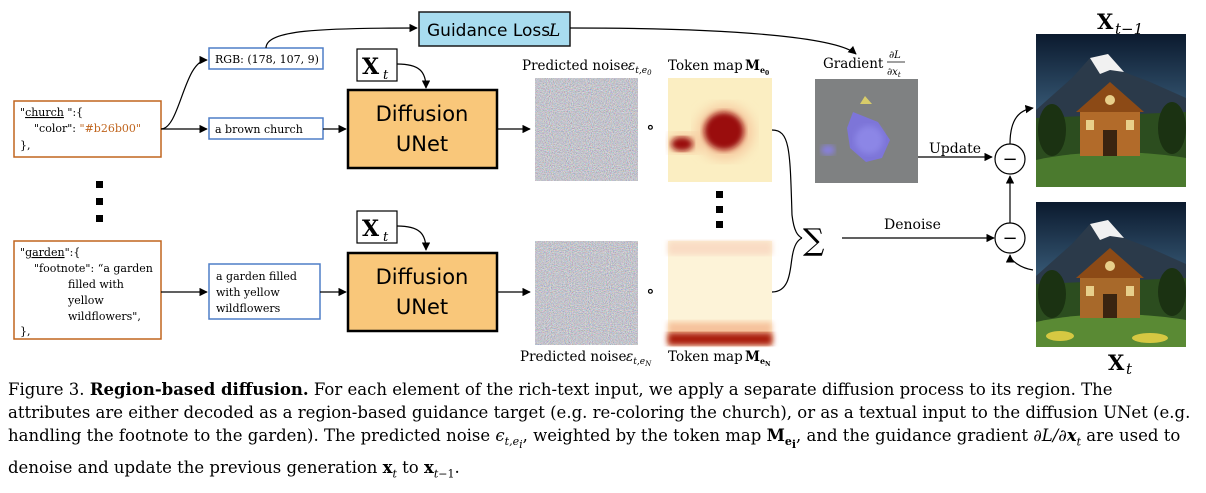 This screenshot has width=1206, height=493. Describe the element at coordinates (422, 292) in the screenshot. I see `unet-bottom: Diffusion UNet` at that location.